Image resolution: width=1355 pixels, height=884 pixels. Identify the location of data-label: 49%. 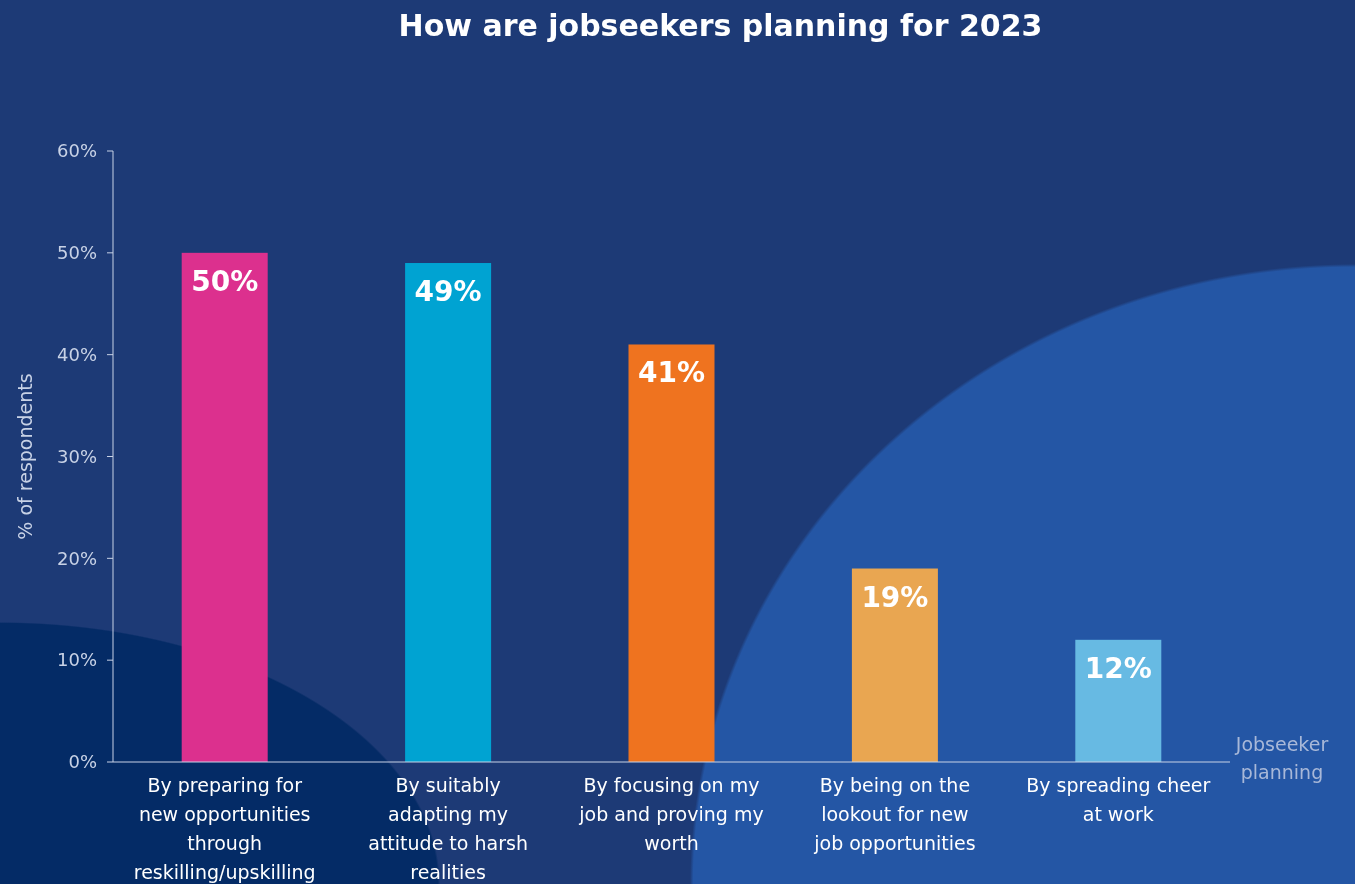
(448, 292).